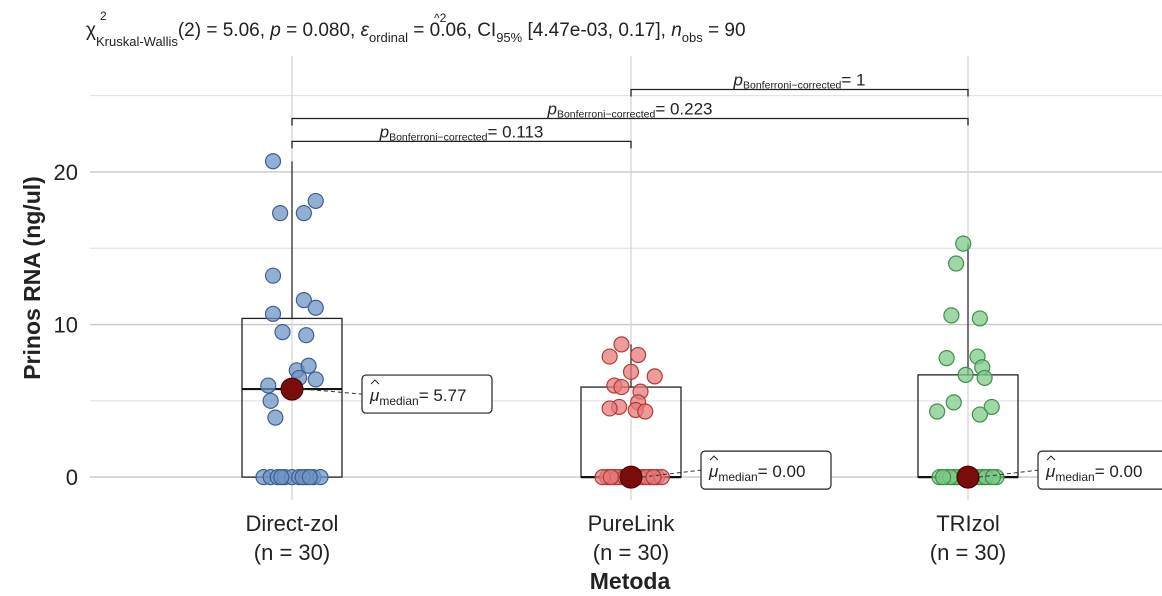 The height and width of the screenshot is (596, 1162). What do you see at coordinates (630, 433) in the screenshot?
I see `median-markers` at bounding box center [630, 433].